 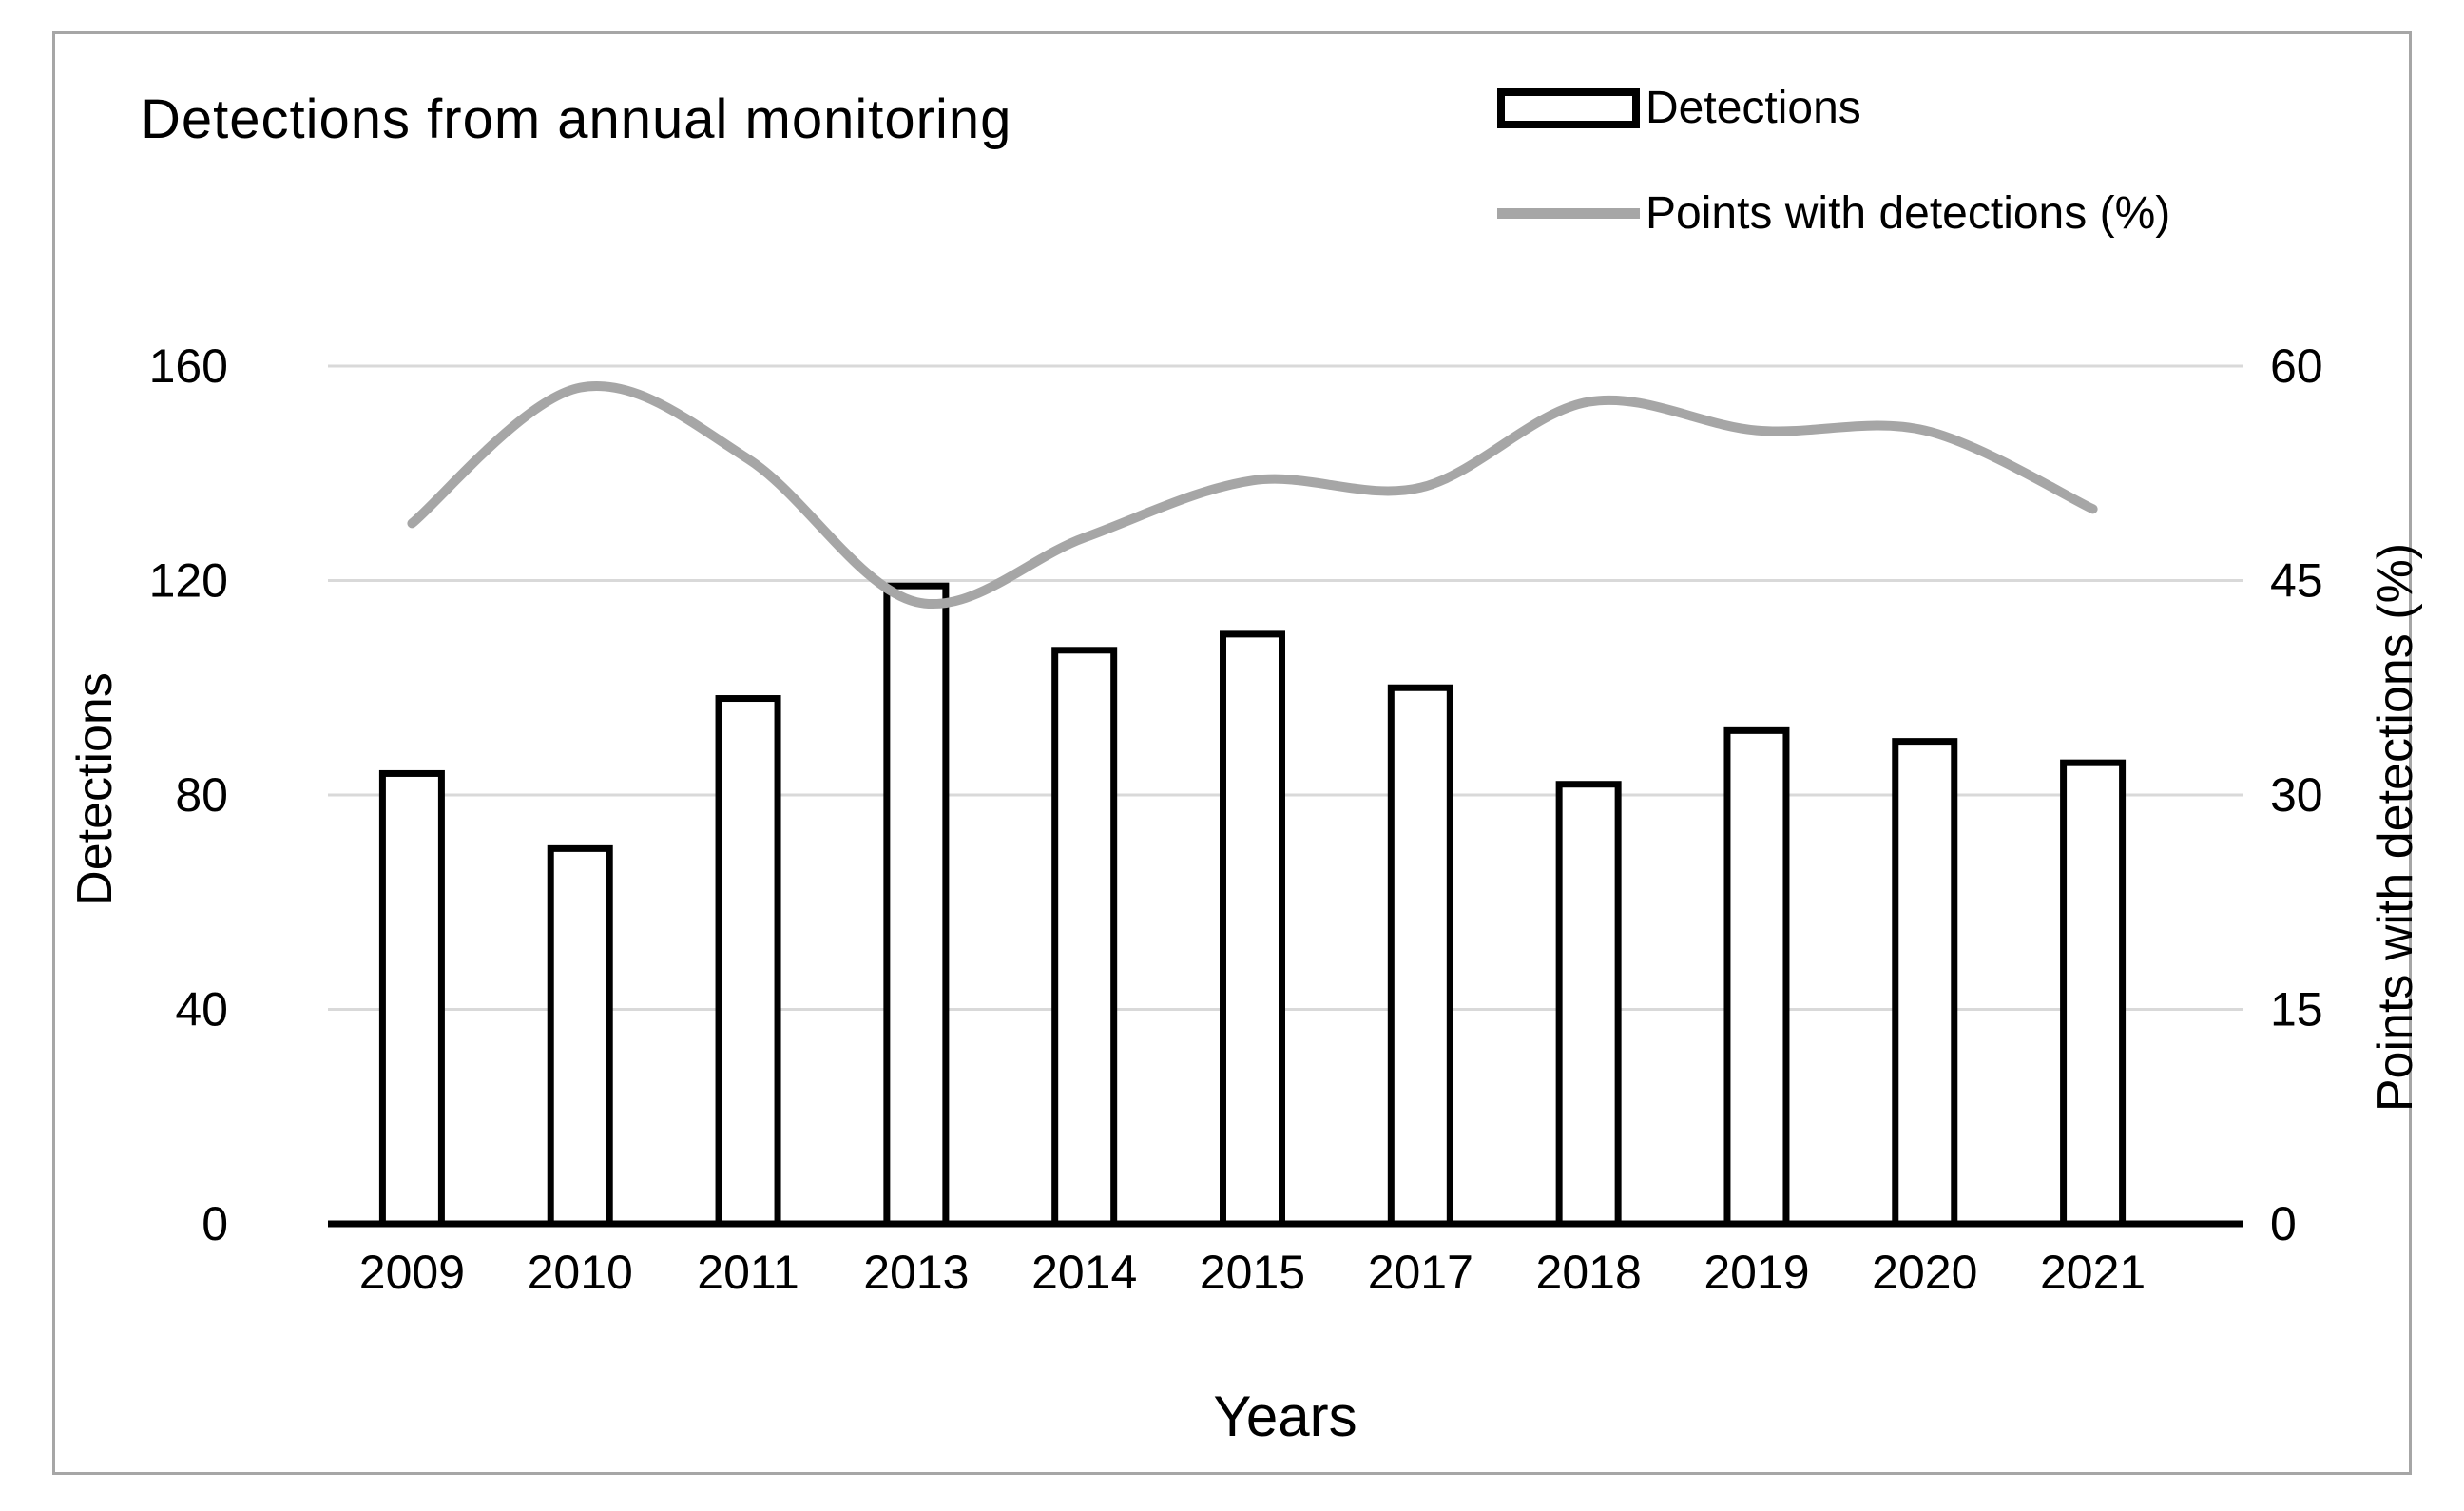 I want to click on x-tick-label: 2018, so click(x=1589, y=1273).